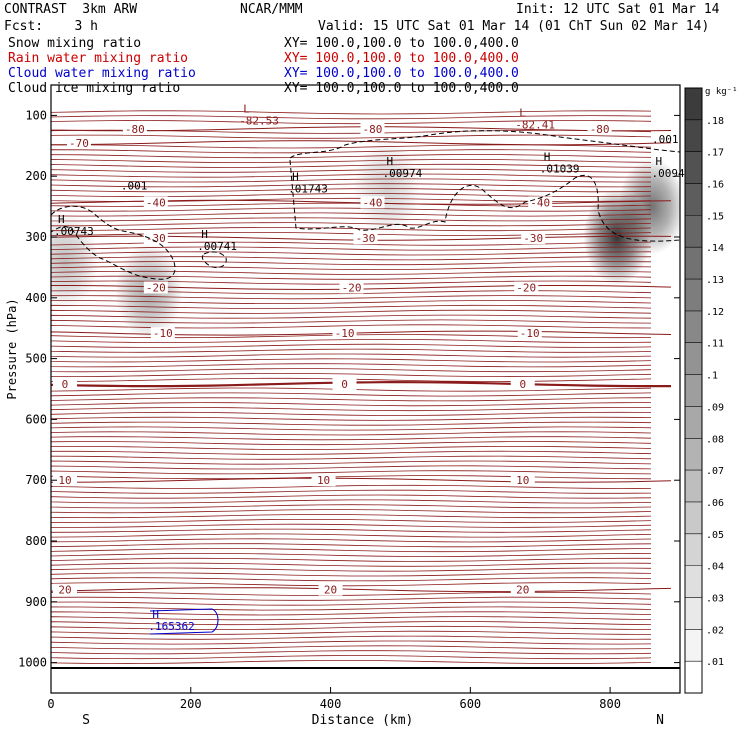 Image resolution: width=740 pixels, height=740 pixels. Describe the element at coordinates (715, 439) in the screenshot. I see `colorbar-label: .08` at that location.